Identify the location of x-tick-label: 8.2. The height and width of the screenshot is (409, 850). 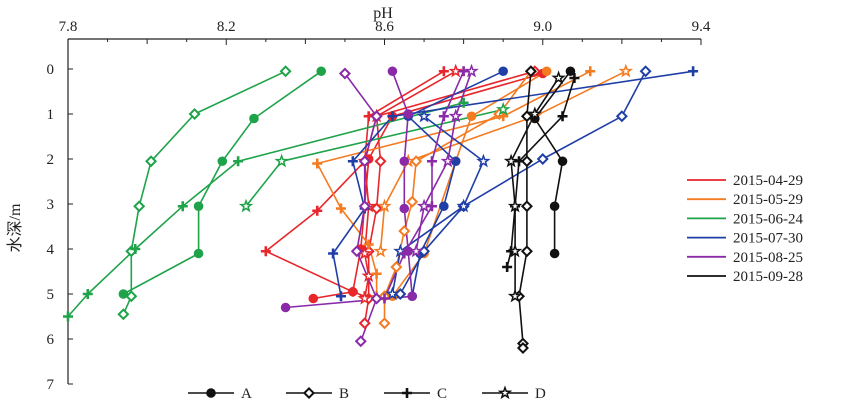
(226, 27).